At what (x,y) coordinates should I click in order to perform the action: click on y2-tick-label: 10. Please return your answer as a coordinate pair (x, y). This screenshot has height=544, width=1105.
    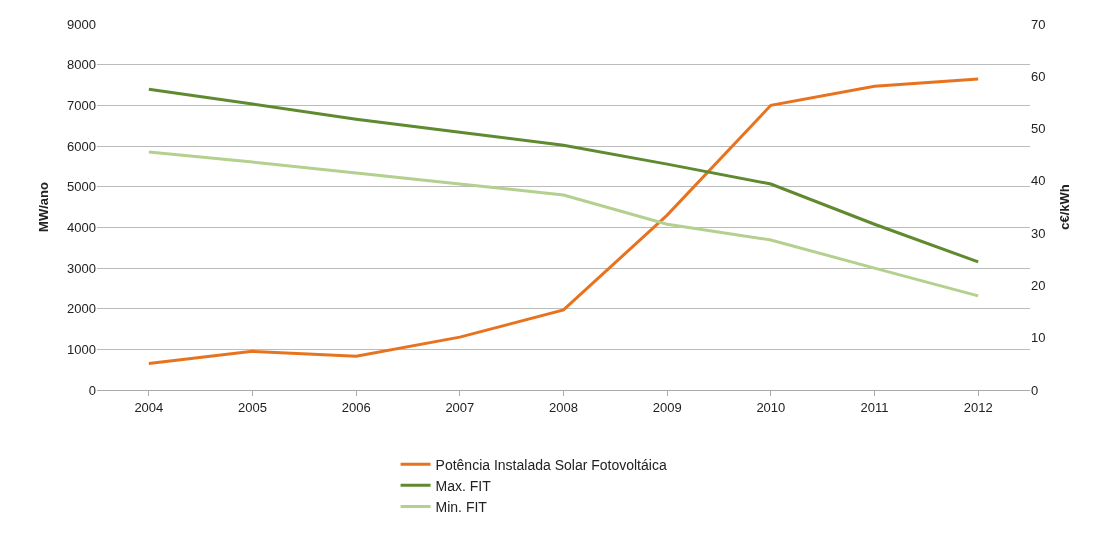
    Looking at the image, I should click on (1038, 338).